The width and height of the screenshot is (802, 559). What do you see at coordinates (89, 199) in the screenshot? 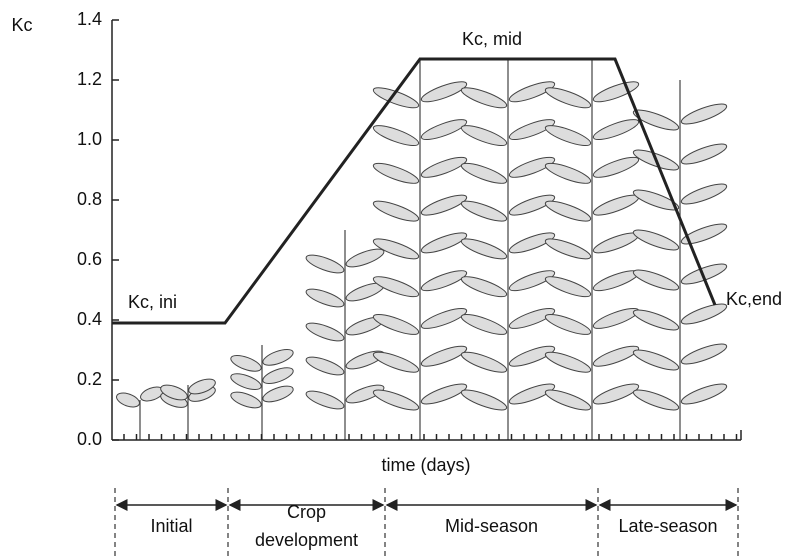
I see `y-tick-label: 0.8` at bounding box center [89, 199].